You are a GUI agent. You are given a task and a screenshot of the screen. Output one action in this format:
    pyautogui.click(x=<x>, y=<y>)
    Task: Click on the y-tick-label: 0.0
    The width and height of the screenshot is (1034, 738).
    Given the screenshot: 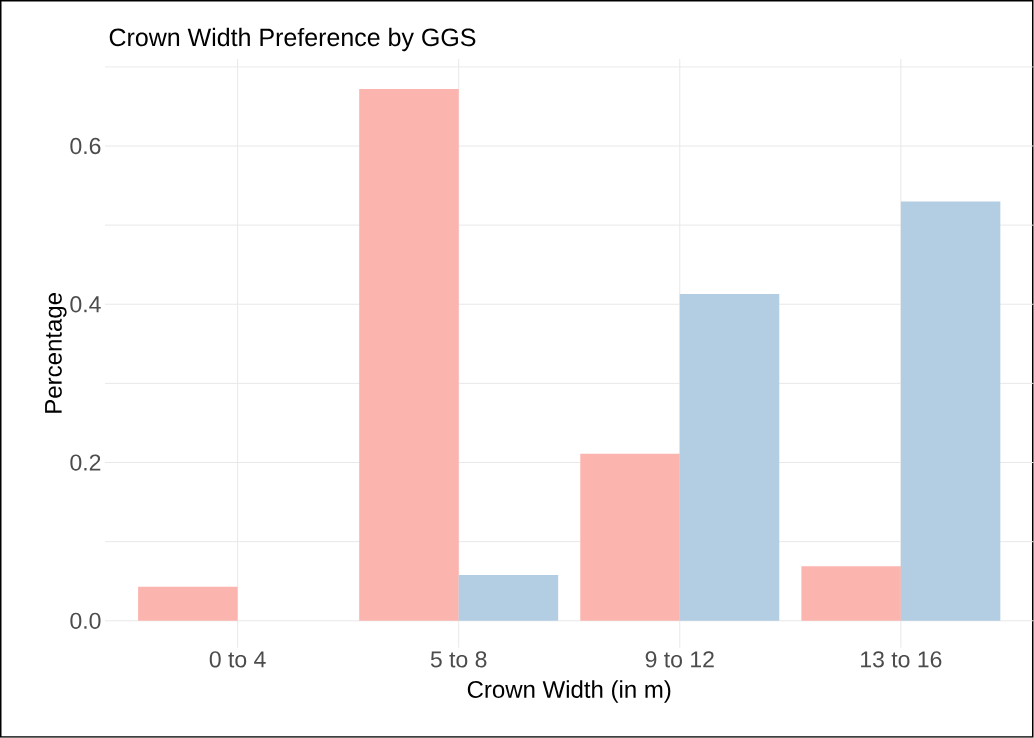 What is the action you would take?
    pyautogui.click(x=85, y=621)
    